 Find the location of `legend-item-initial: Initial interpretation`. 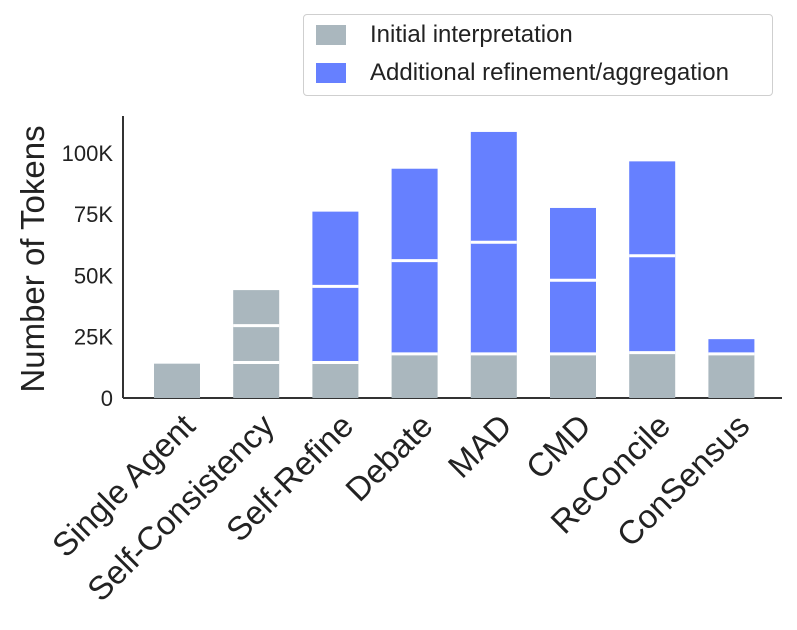

legend-item-initial: Initial interpretation is located at coordinates (444, 35).